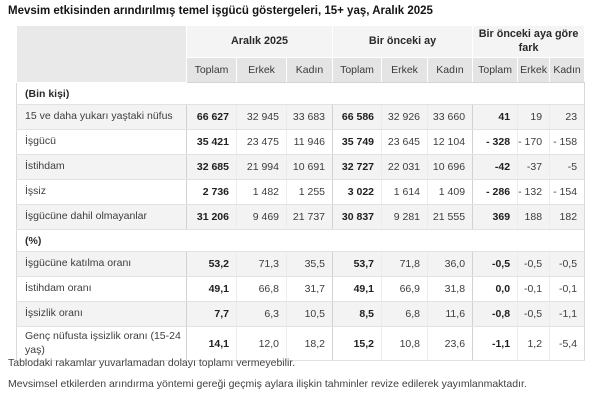  Describe the element at coordinates (495, 314) in the screenshot. I see `data-cell: -0,8` at that location.